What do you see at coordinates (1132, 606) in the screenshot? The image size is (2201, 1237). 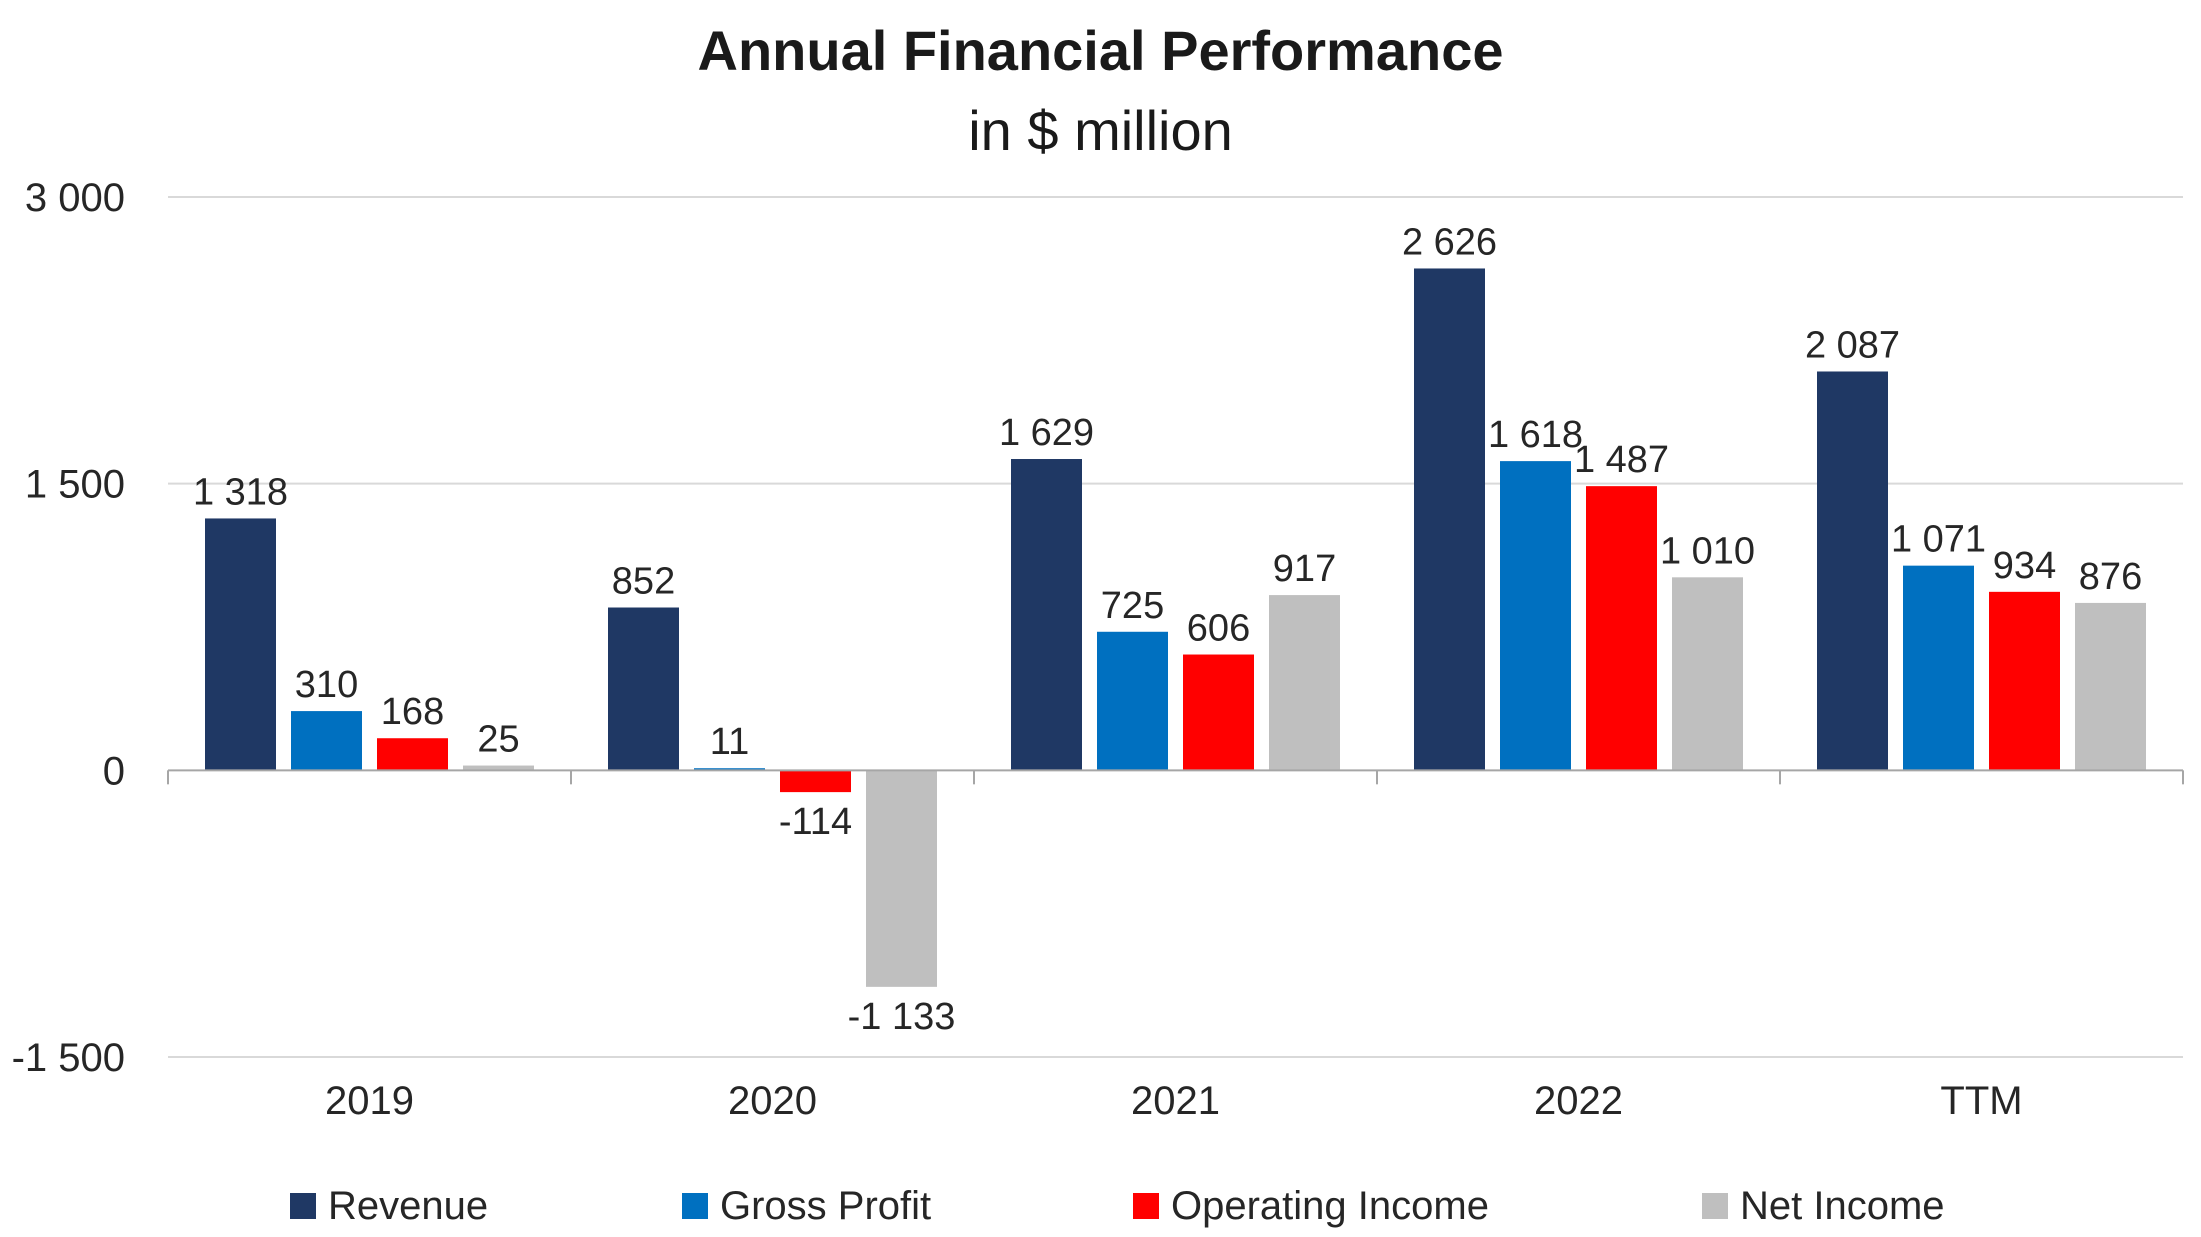 I see `data-label: 725` at bounding box center [1132, 606].